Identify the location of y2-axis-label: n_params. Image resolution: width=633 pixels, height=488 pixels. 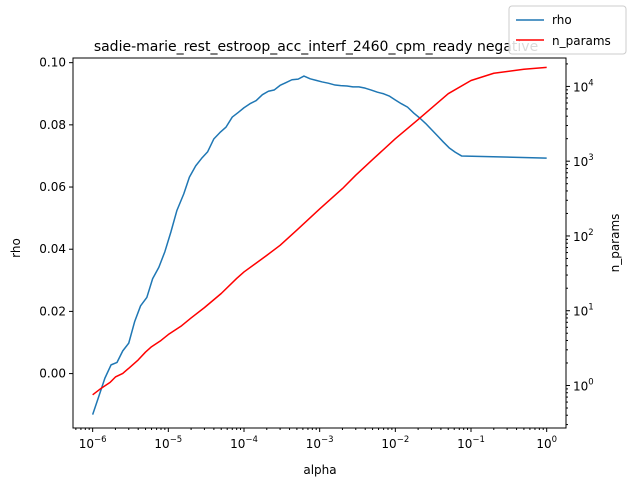
(615, 243).